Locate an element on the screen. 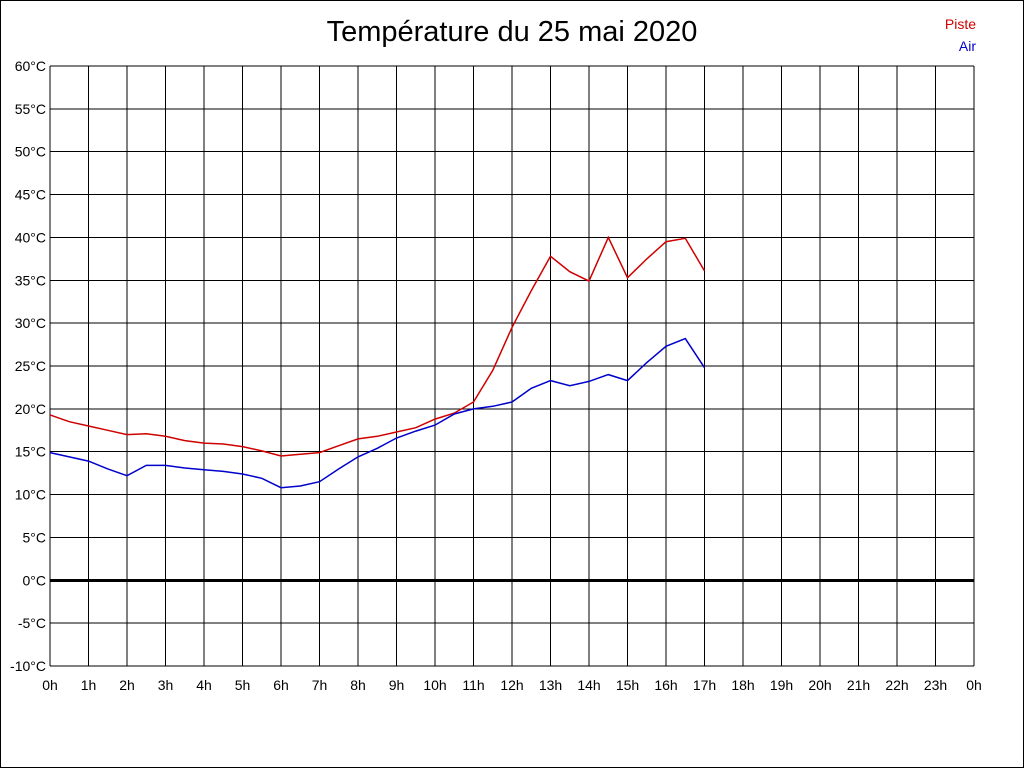 This screenshot has height=768, width=1024. x-tick-label: 1h is located at coordinates (89, 685).